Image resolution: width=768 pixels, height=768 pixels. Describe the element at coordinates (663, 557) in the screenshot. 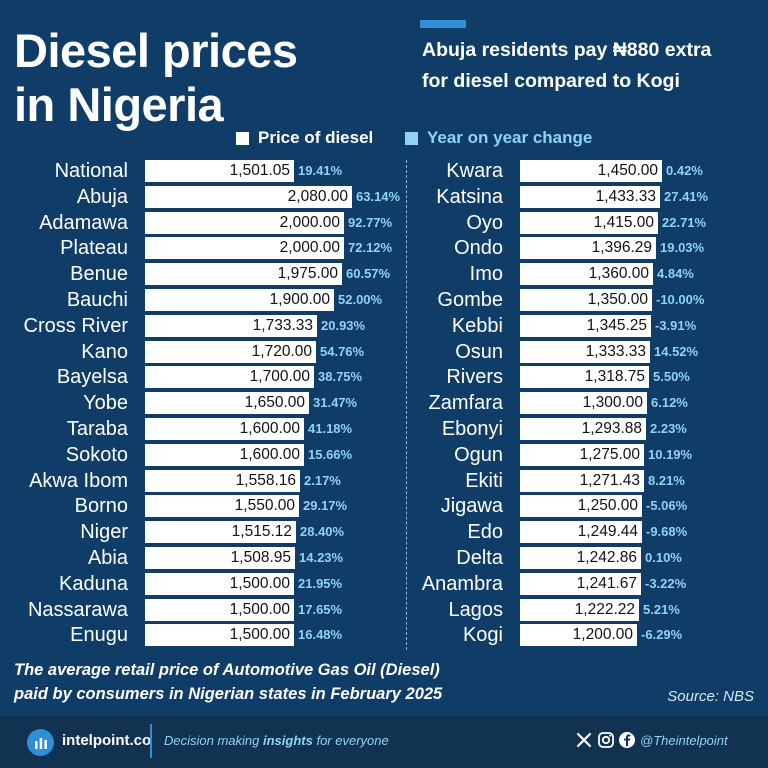

I see `yoy-change: 0.10%` at that location.